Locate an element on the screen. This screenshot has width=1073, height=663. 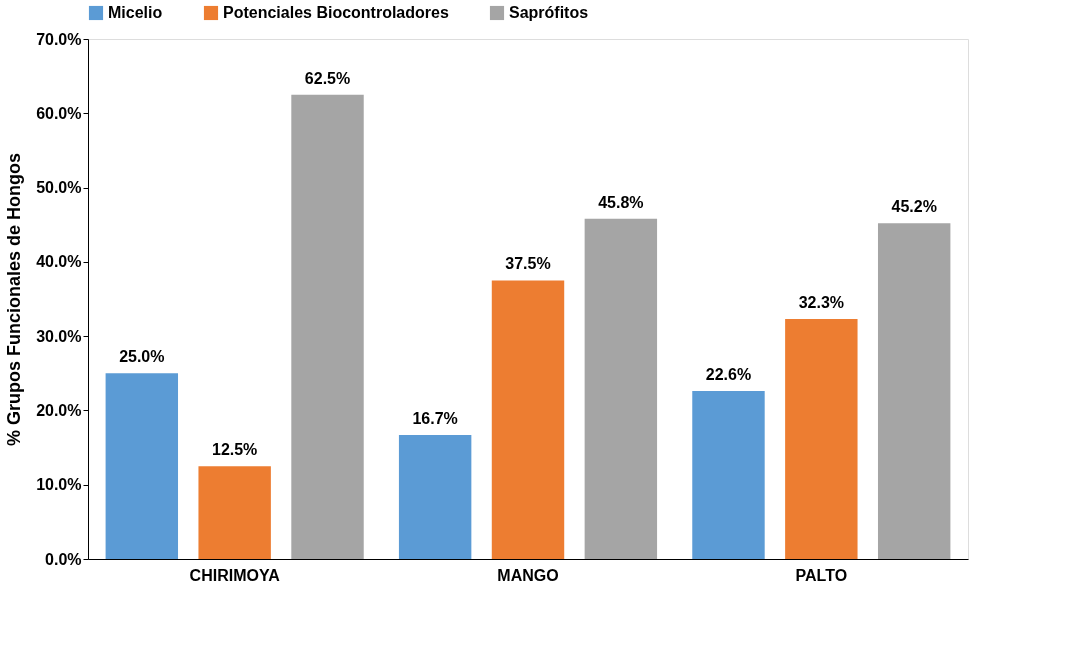
y-tick-label: 50.0% is located at coordinates (59, 188).